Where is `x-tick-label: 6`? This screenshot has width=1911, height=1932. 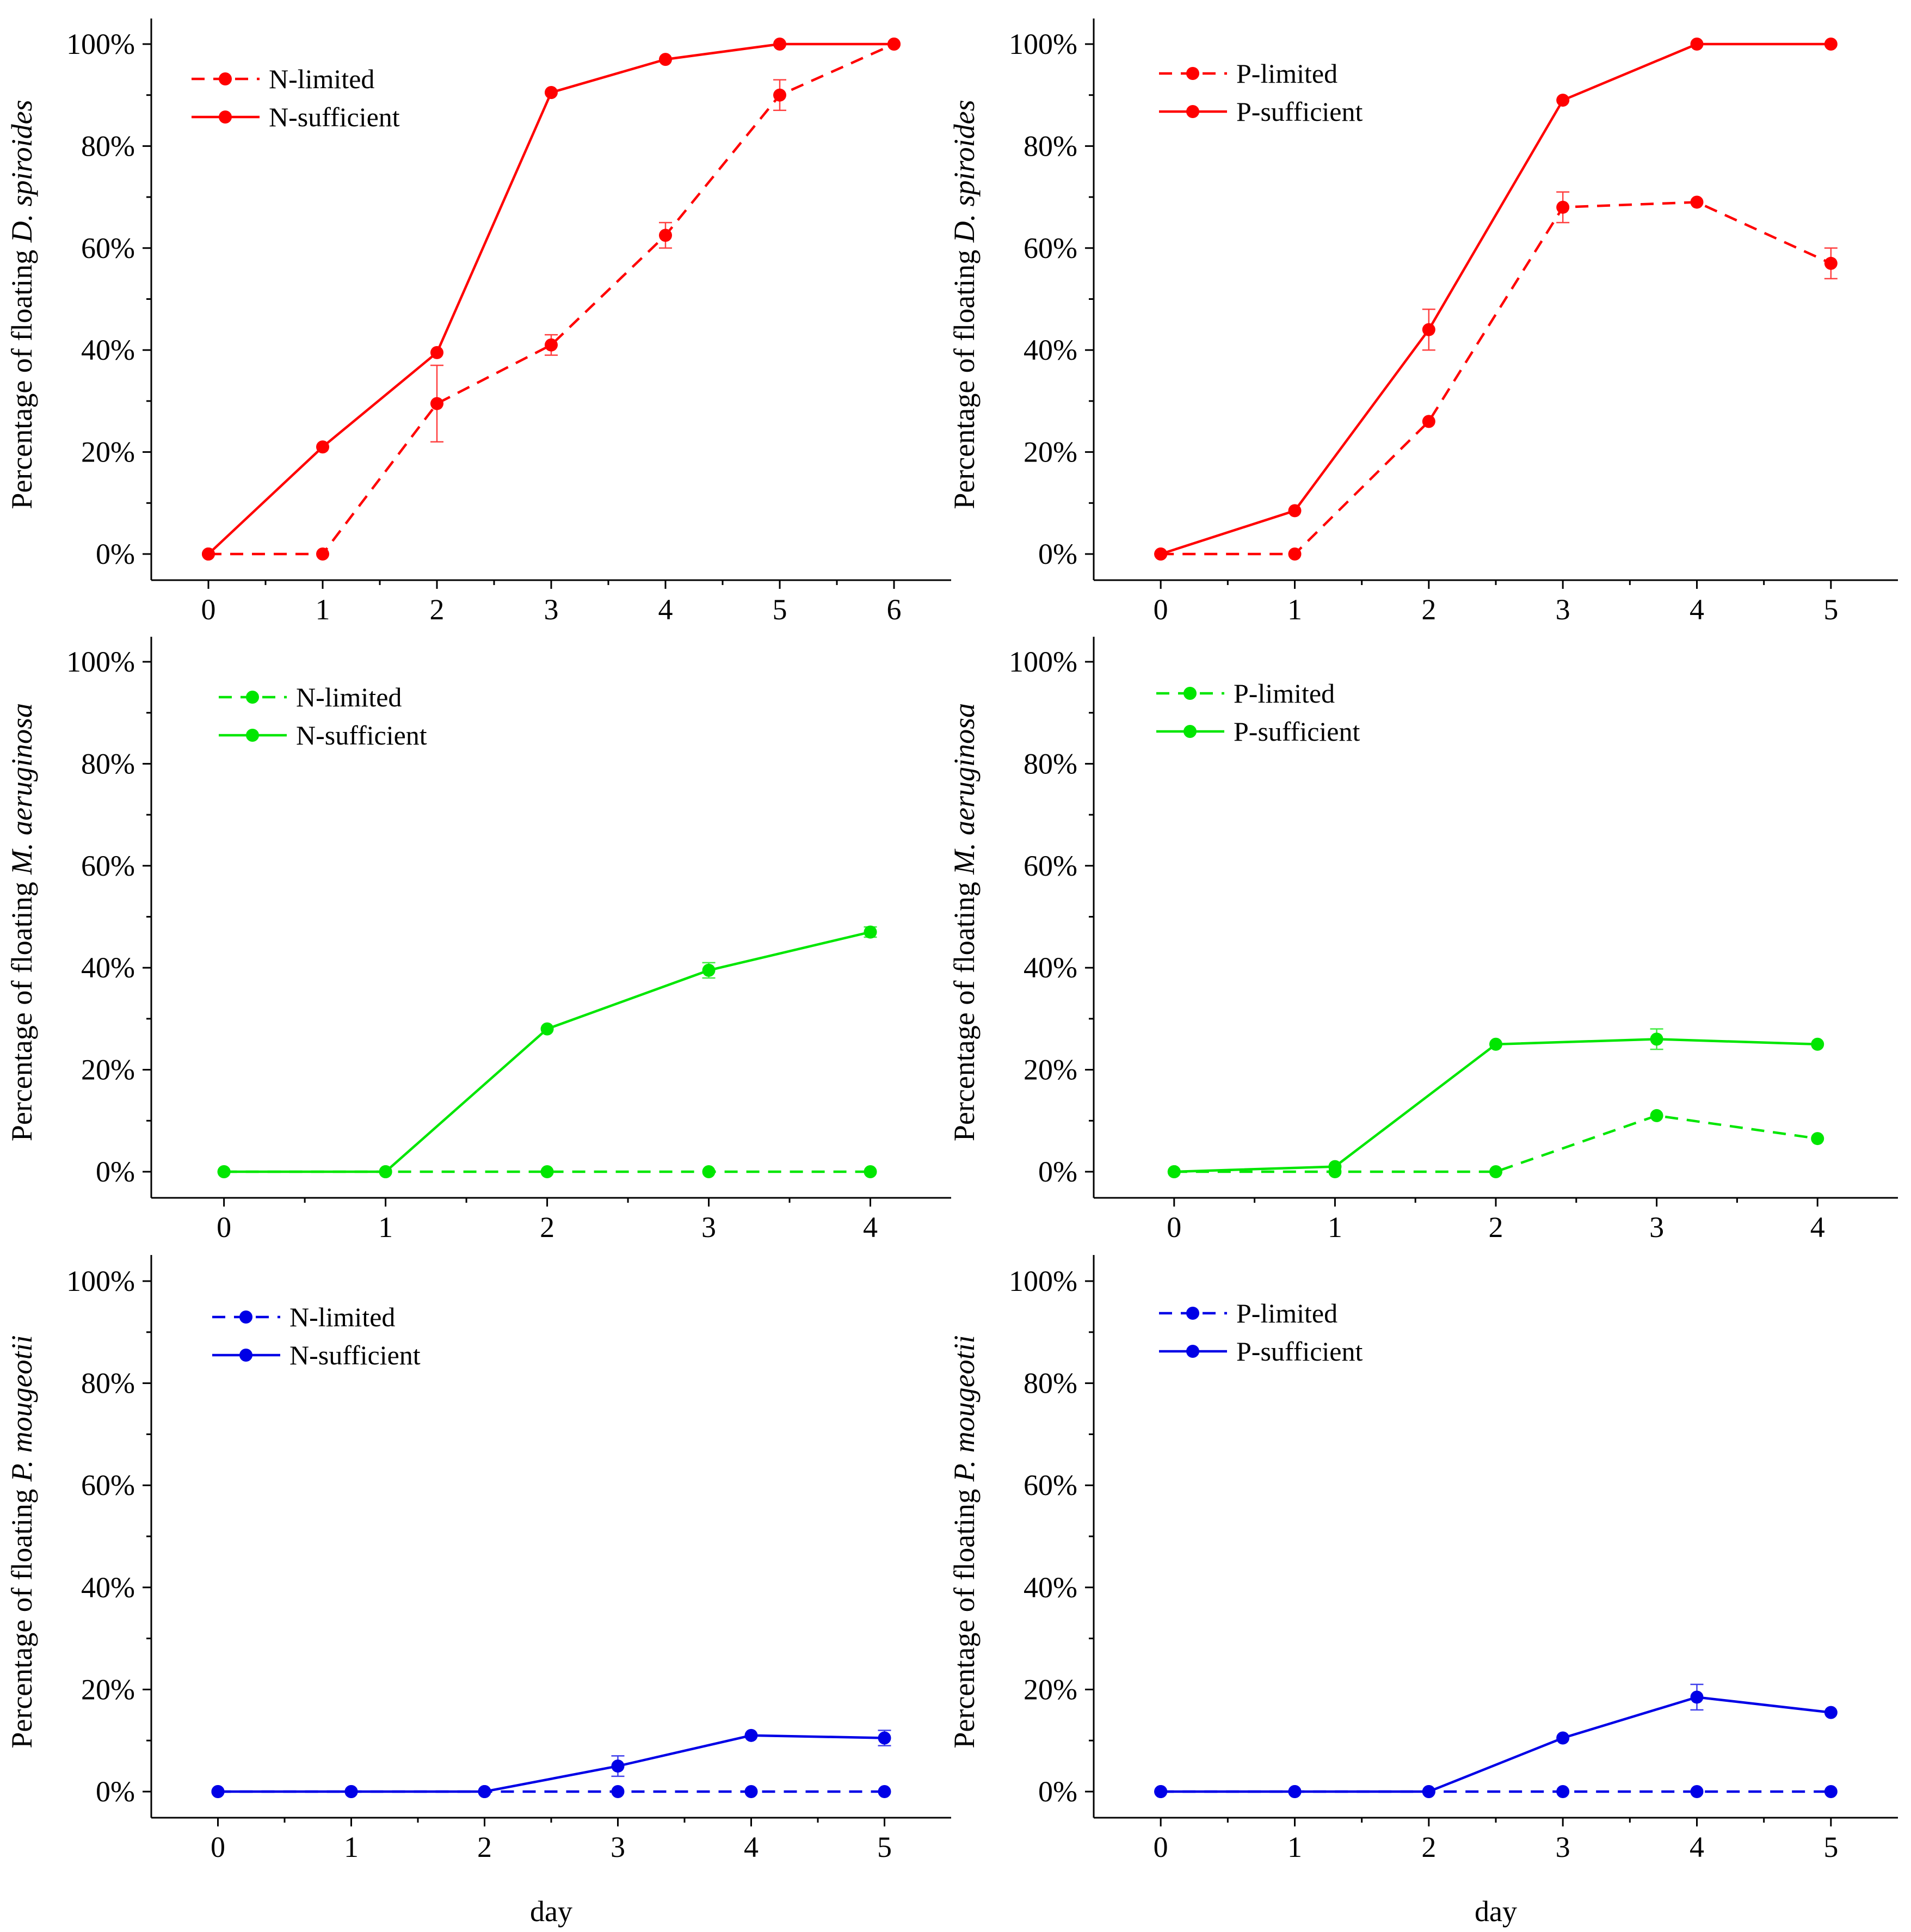
x-tick-label: 6 is located at coordinates (894, 609).